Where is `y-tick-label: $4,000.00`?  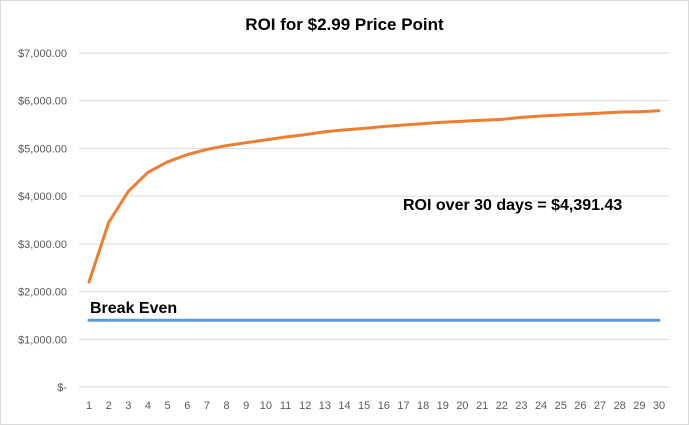
y-tick-label: $4,000.00 is located at coordinates (42, 197).